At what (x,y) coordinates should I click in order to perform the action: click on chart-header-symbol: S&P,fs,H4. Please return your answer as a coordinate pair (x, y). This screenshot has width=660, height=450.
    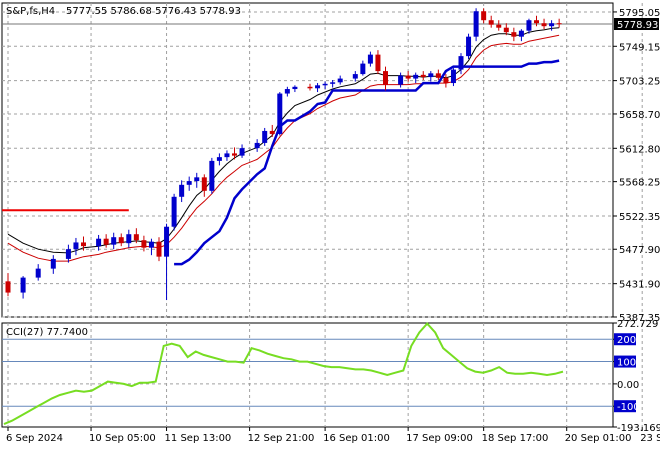
    Looking at the image, I should click on (30, 11).